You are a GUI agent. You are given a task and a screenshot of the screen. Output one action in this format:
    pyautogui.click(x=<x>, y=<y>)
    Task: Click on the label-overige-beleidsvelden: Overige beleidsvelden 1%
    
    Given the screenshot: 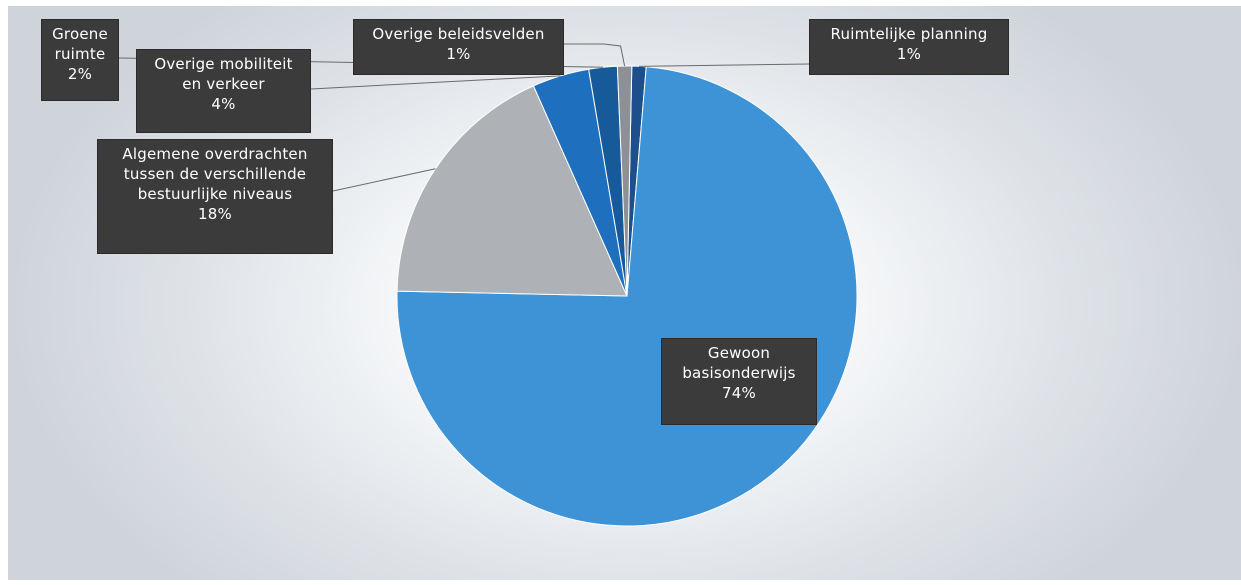 What is the action you would take?
    pyautogui.click(x=458, y=47)
    